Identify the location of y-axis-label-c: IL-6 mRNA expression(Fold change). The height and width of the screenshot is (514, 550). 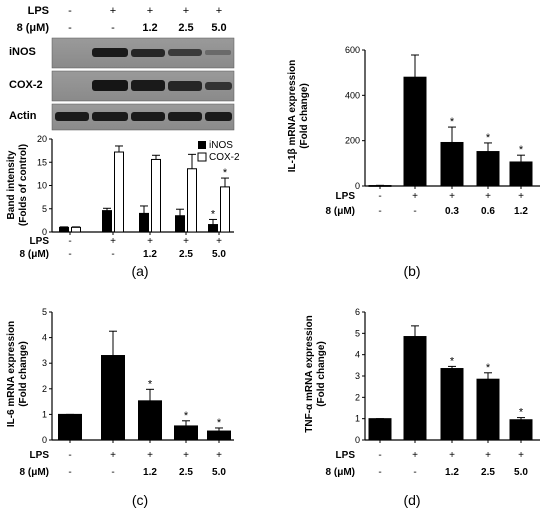
(17, 374).